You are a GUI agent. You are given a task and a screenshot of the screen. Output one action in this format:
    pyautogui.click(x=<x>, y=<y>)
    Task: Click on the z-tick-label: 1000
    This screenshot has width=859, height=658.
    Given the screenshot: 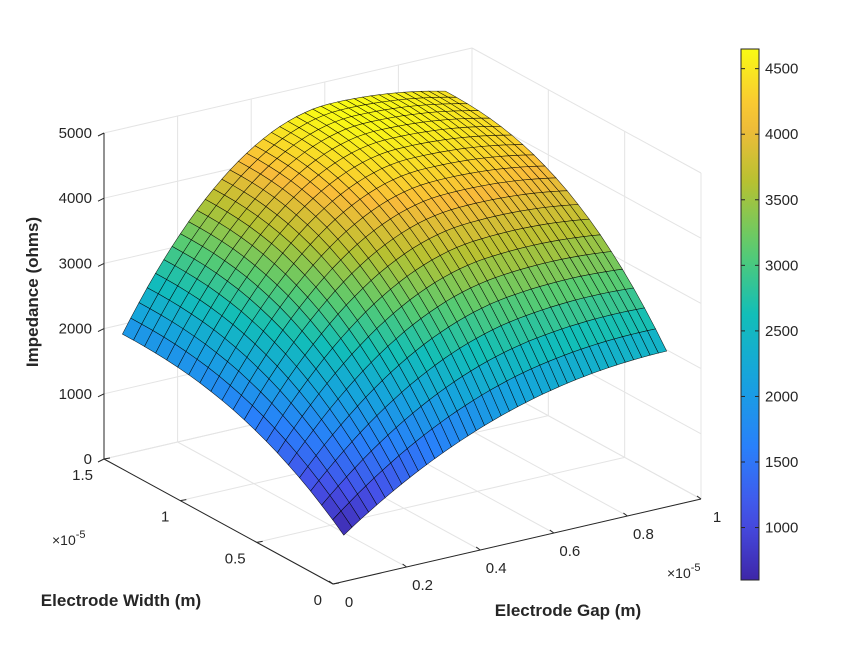 What is the action you would take?
    pyautogui.click(x=75, y=394)
    